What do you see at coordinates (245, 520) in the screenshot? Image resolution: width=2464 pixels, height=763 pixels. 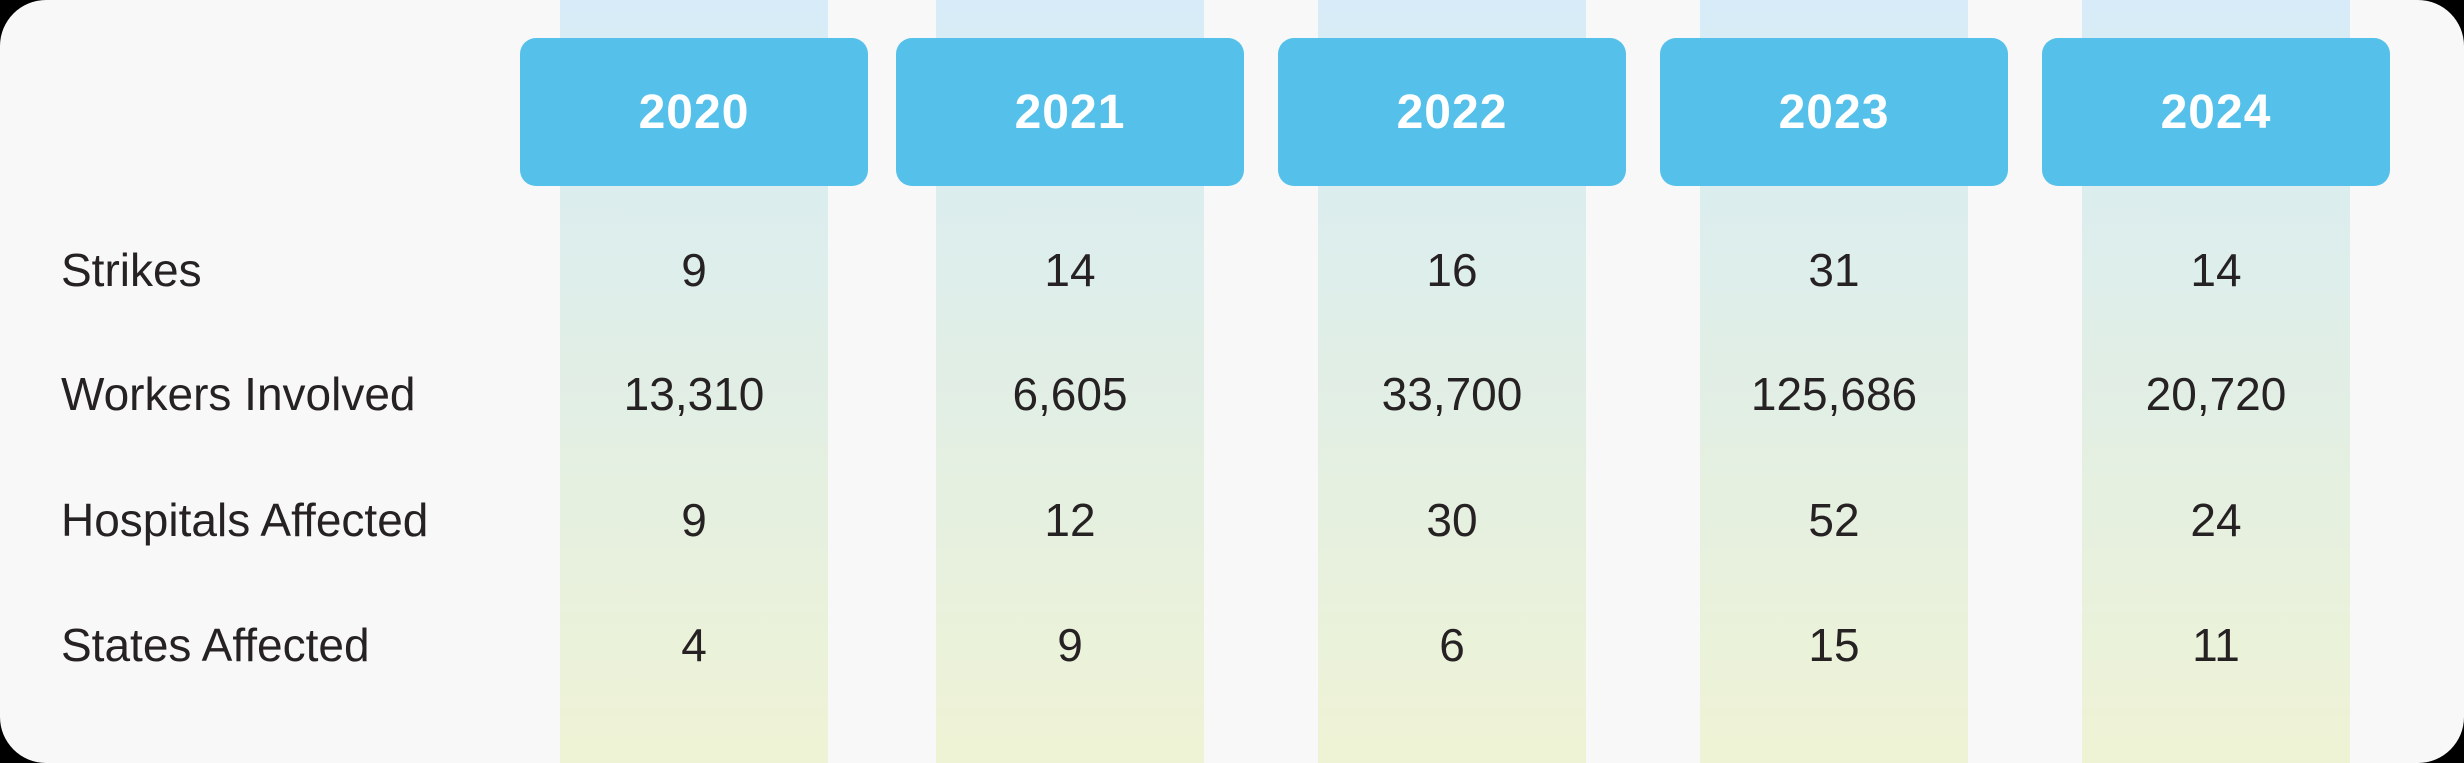 I see `row-label: Hospitals Affected` at bounding box center [245, 520].